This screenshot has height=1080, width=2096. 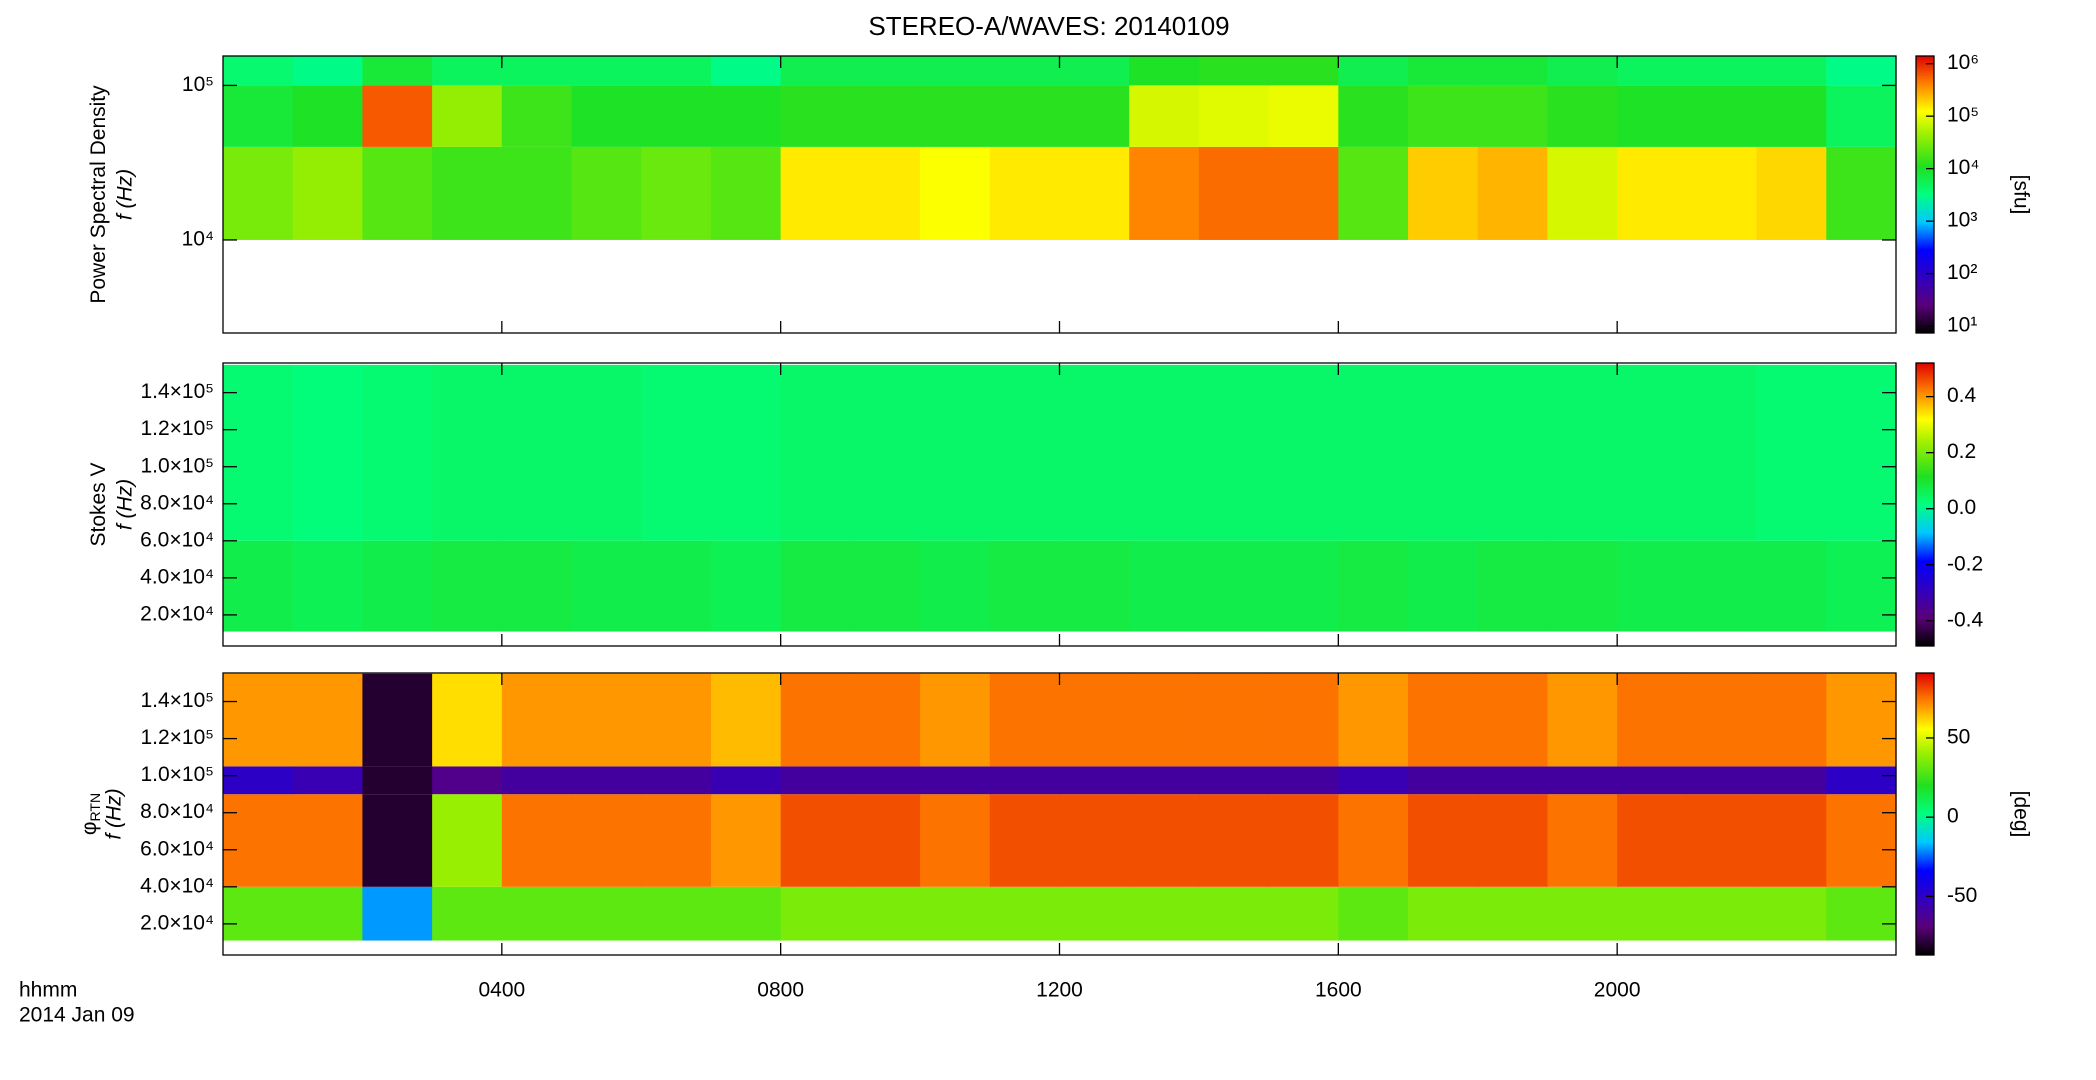 I want to click on y-axis-label: φRTN, so click(x=90, y=814).